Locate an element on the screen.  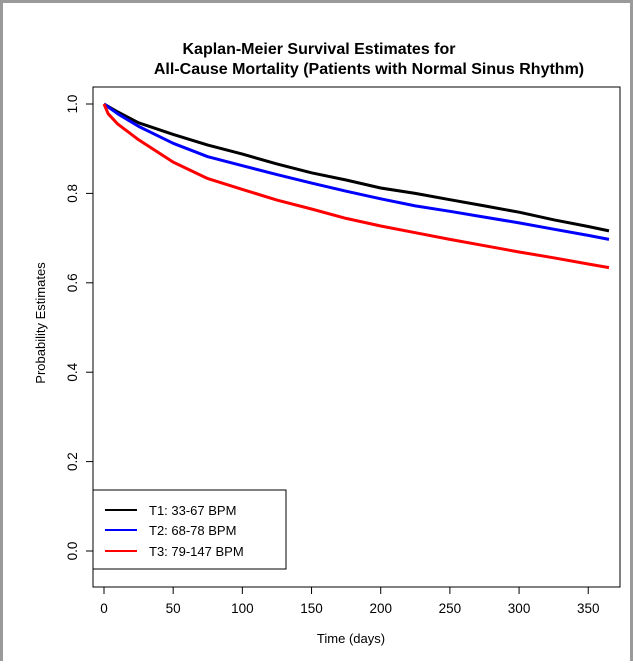
x-axis-label: Time (days) is located at coordinates (351, 638).